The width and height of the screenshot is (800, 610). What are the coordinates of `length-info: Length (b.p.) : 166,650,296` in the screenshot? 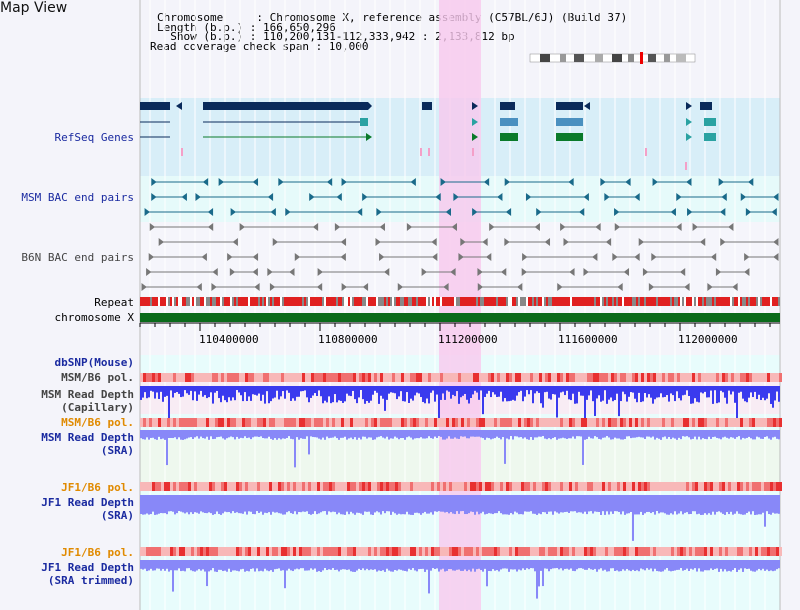 It's located at (246, 27).